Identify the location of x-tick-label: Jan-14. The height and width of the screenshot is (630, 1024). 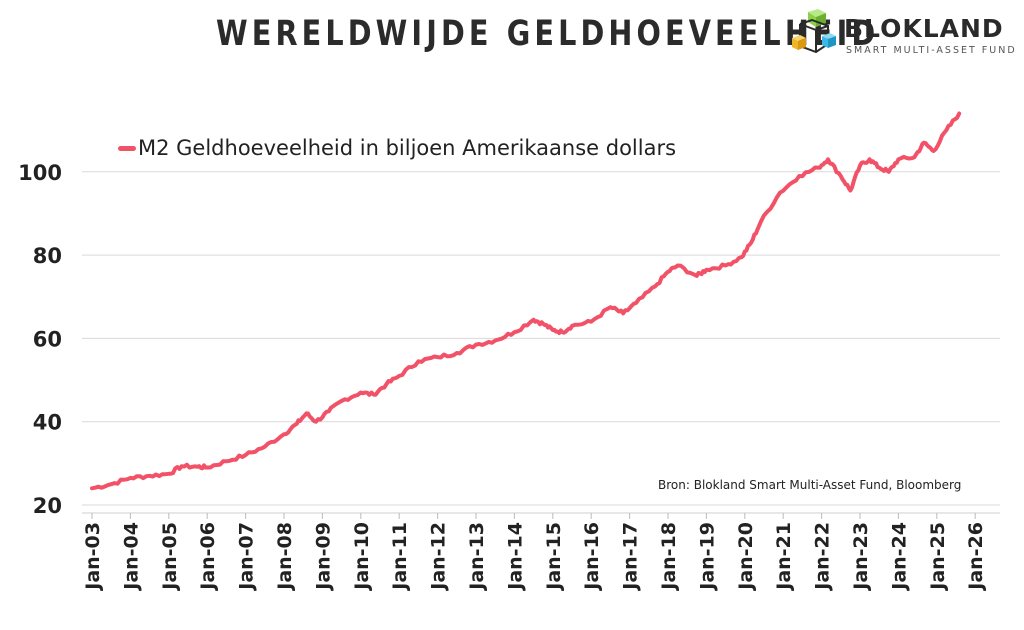
(515, 557).